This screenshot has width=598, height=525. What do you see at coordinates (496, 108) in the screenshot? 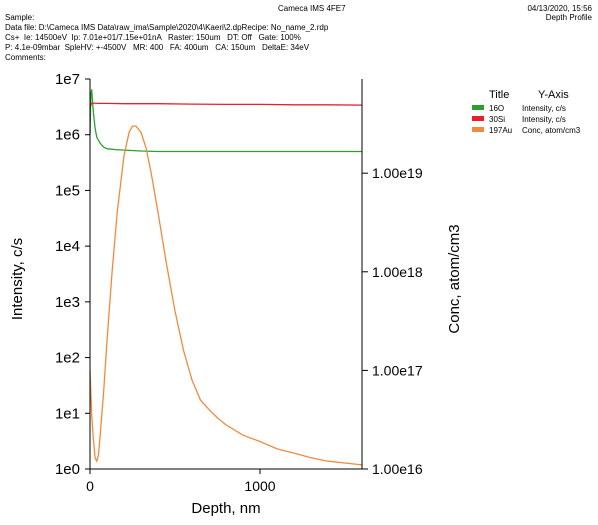
I see `legend-series-name: 16O` at bounding box center [496, 108].